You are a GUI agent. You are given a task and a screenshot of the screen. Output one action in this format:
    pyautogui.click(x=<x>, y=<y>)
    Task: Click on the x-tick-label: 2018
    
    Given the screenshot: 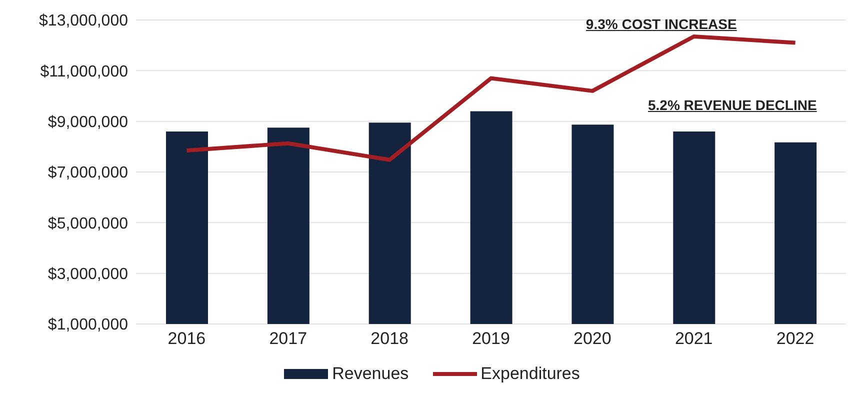 What is the action you would take?
    pyautogui.click(x=389, y=338)
    